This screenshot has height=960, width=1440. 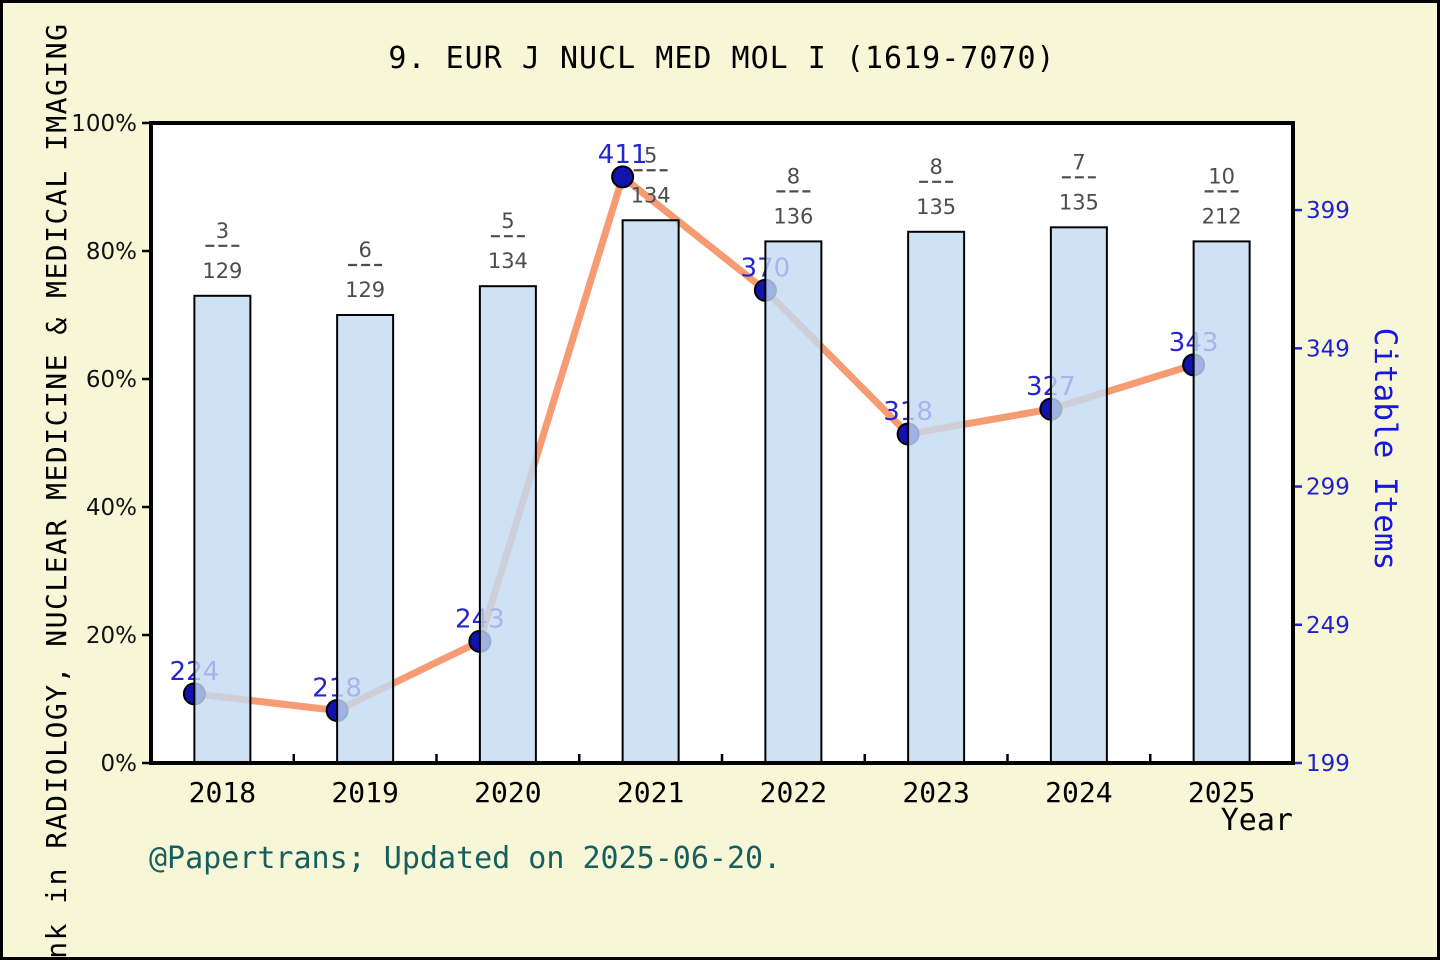 What do you see at coordinates (111, 508) in the screenshot?
I see `left-tick-label-40%: 40%` at bounding box center [111, 508].